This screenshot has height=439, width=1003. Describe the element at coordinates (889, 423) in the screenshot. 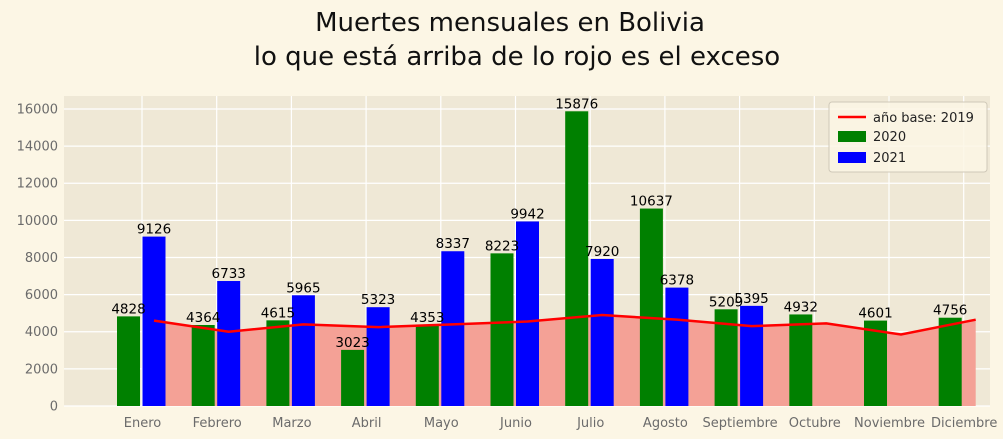

I see `x-tick-label: Noviembre` at that location.